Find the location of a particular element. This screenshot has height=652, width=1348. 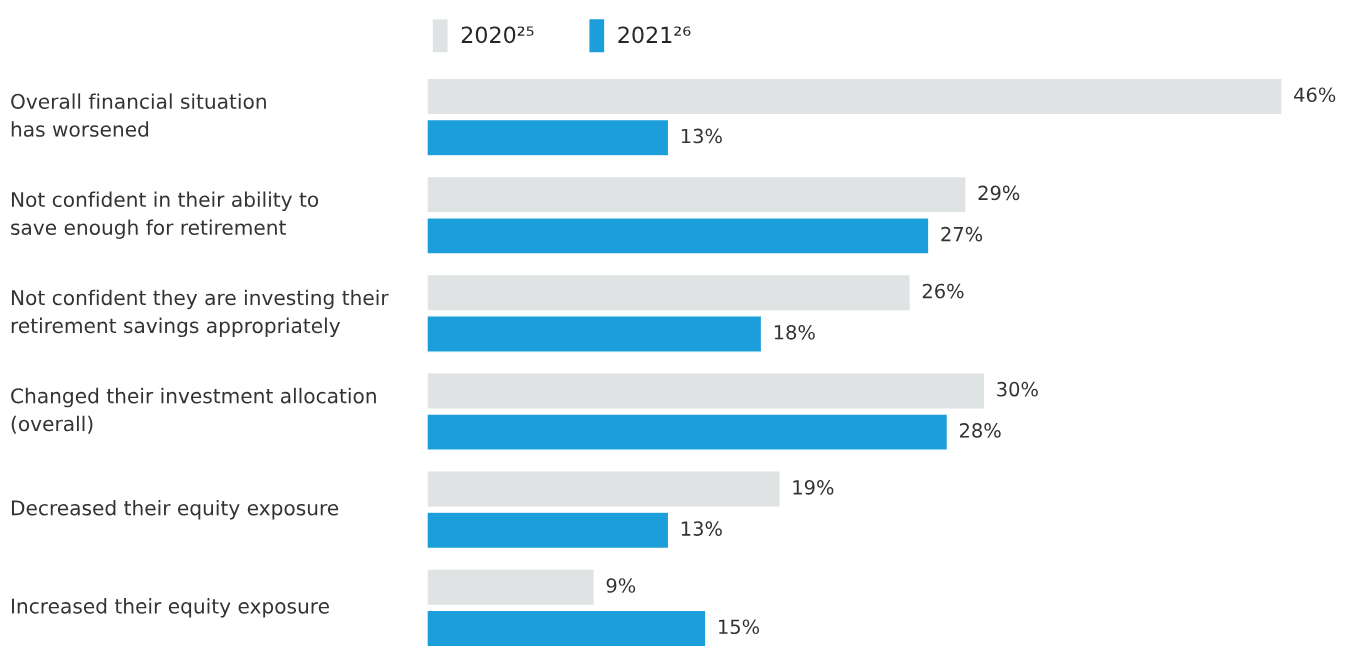

y-tick-label: Overall financial situation has worsened is located at coordinates (138, 115).